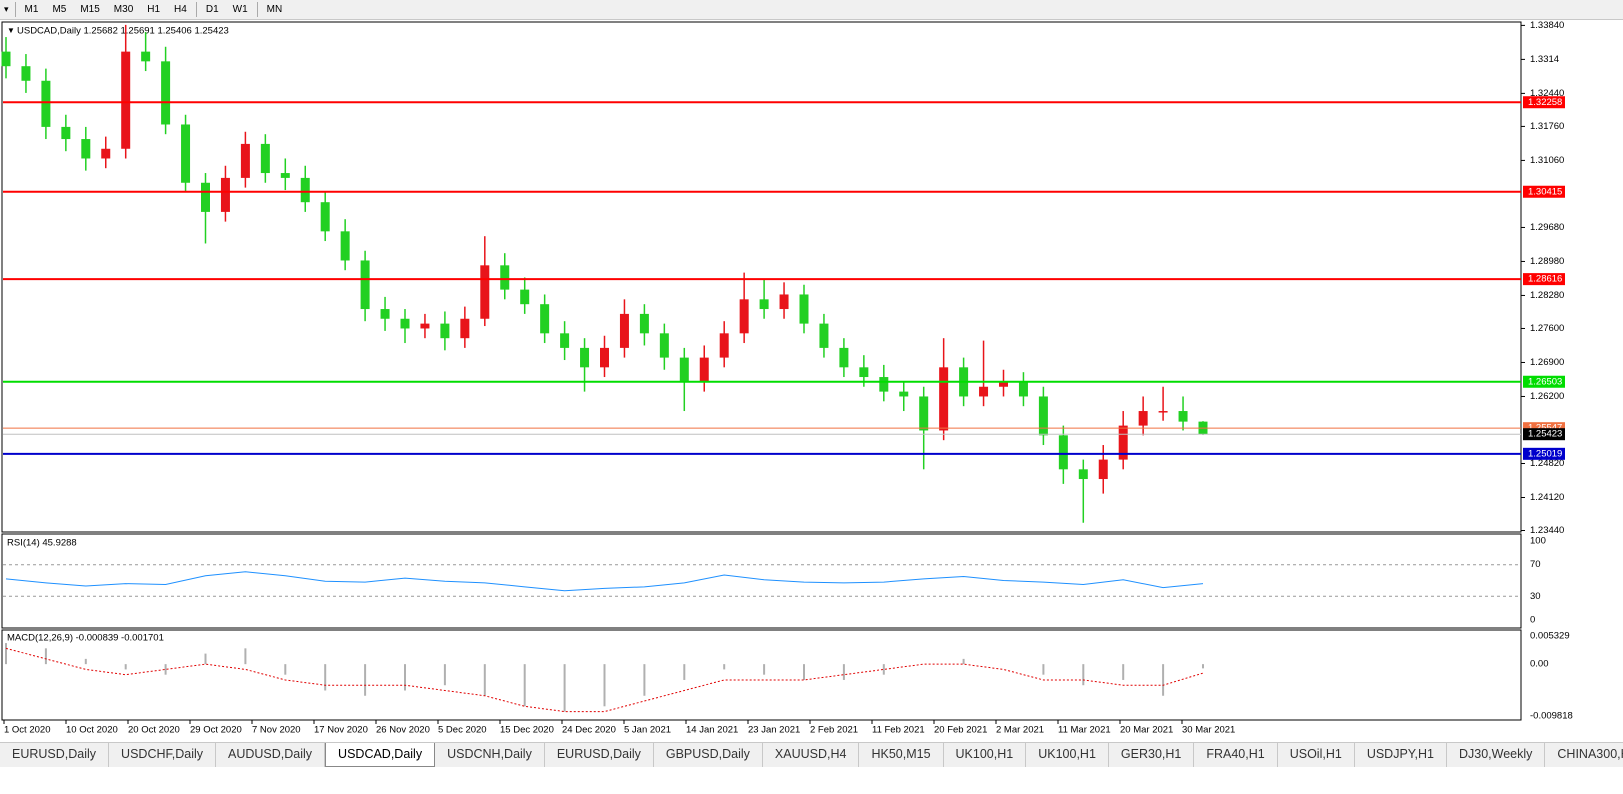  I want to click on chart-tab: XAUUSD,H4, so click(811, 755).